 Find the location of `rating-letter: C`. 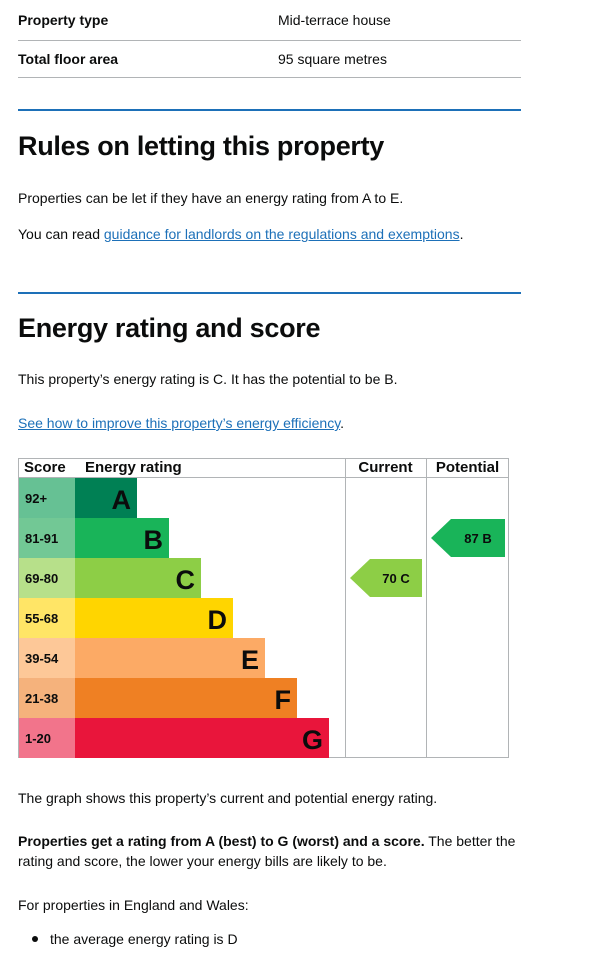

rating-letter: C is located at coordinates (186, 580).